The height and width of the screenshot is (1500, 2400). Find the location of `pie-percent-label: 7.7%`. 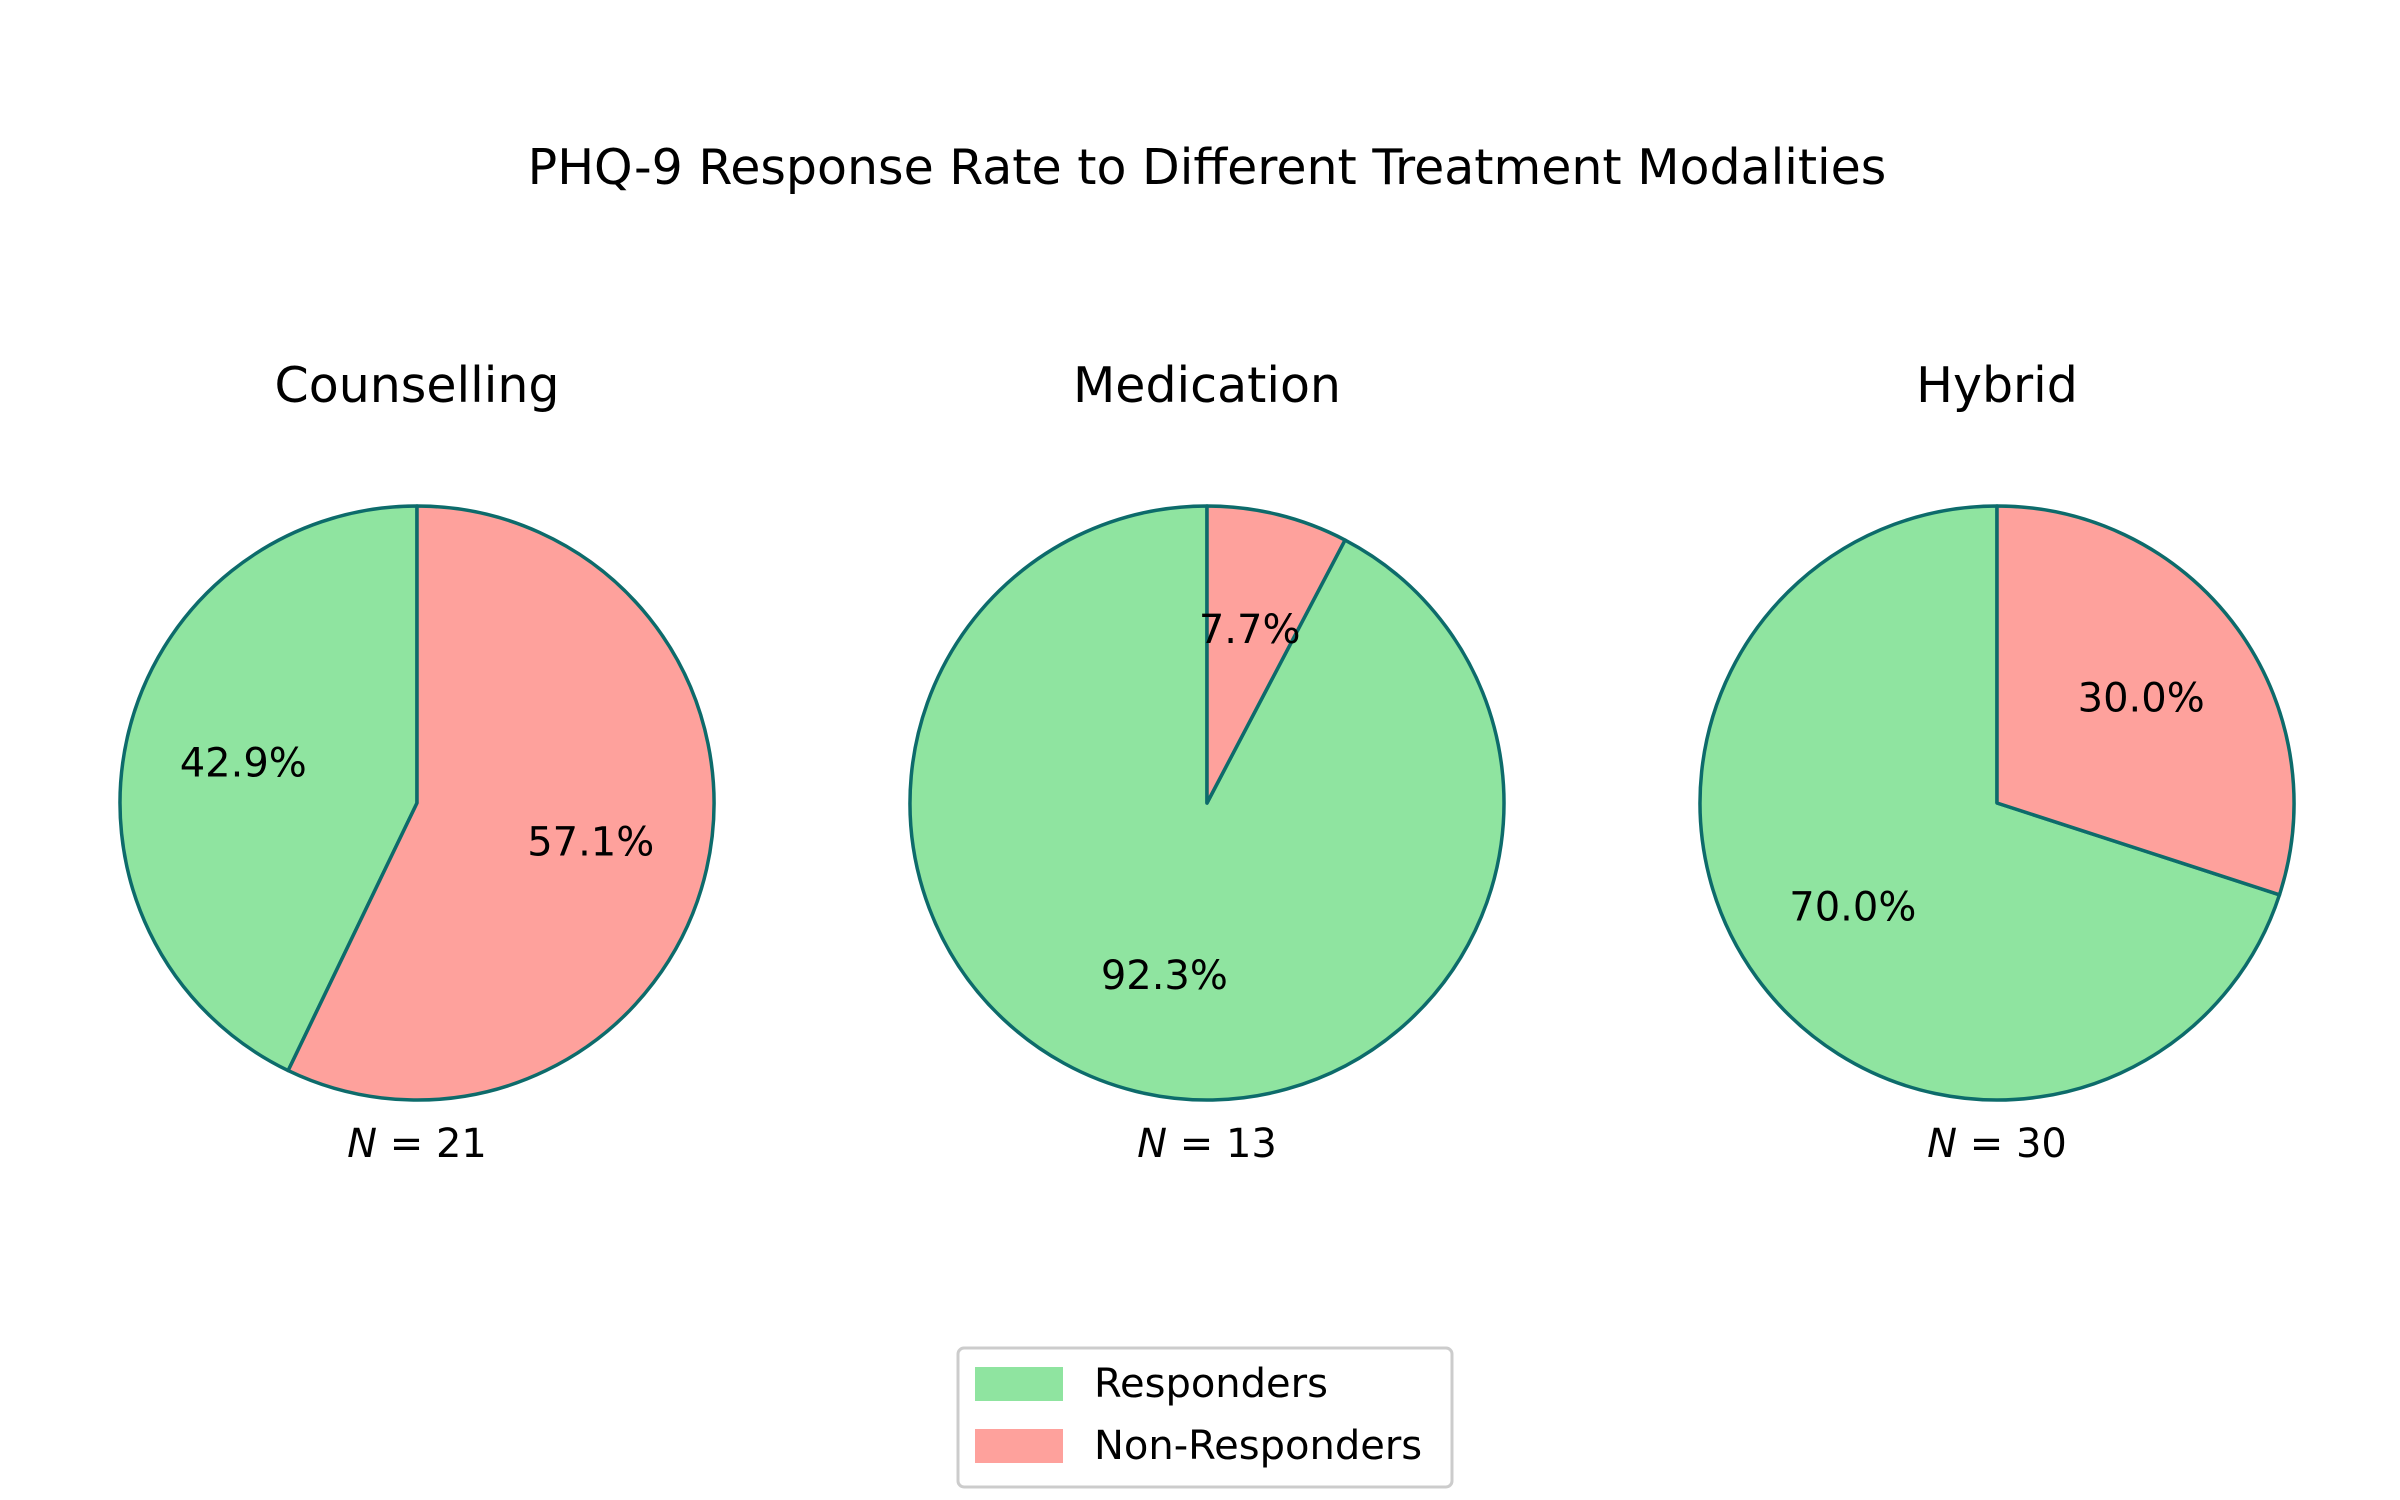

pie-percent-label: 7.7% is located at coordinates (1250, 630).